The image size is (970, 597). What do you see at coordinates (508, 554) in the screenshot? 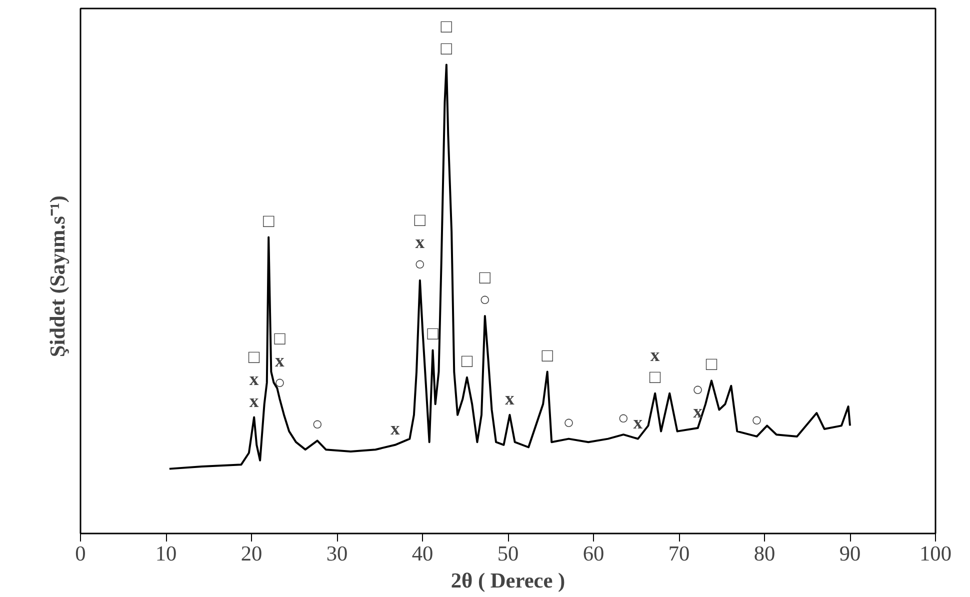
I see `x-tick-label: 50` at bounding box center [508, 554].